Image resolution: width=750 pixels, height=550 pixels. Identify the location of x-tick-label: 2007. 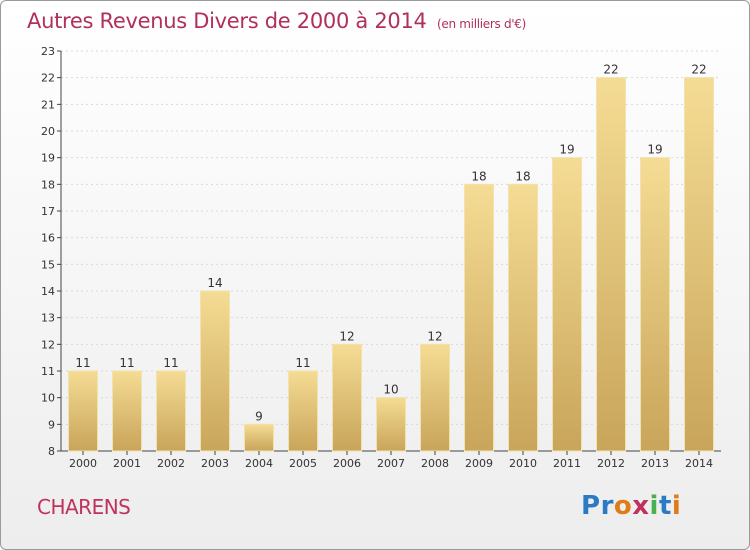
(391, 463).